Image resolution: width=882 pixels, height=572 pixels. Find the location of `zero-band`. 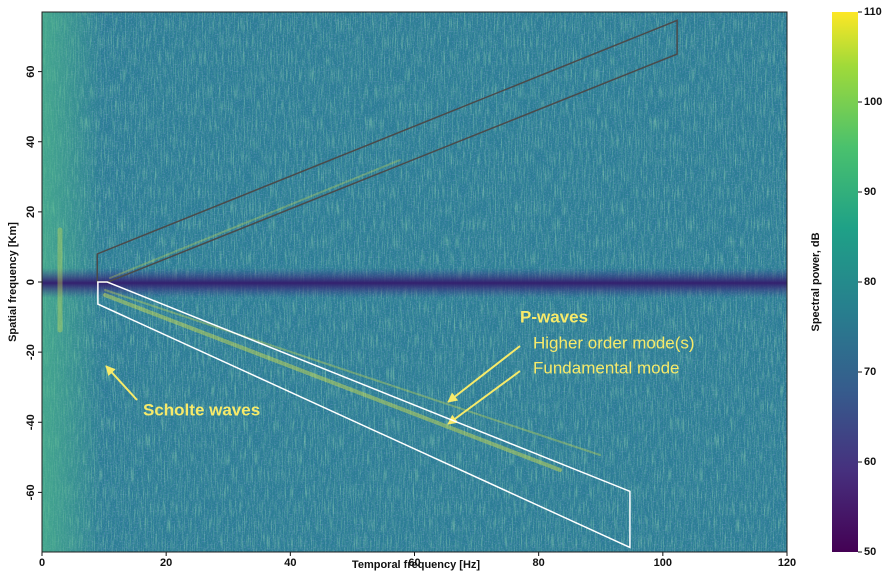

zero-band is located at coordinates (414, 283).